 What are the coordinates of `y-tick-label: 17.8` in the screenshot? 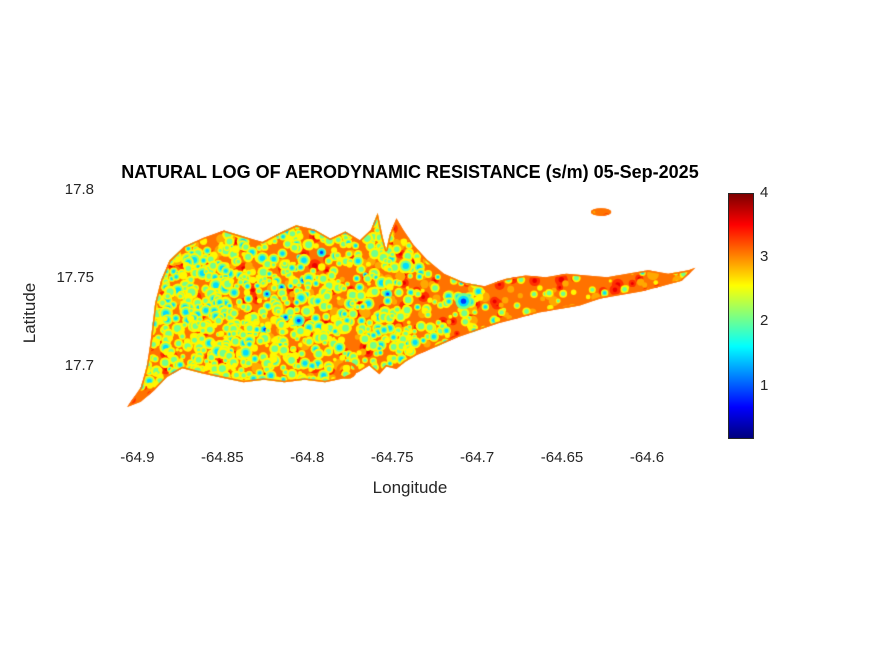 It's located at (79, 189).